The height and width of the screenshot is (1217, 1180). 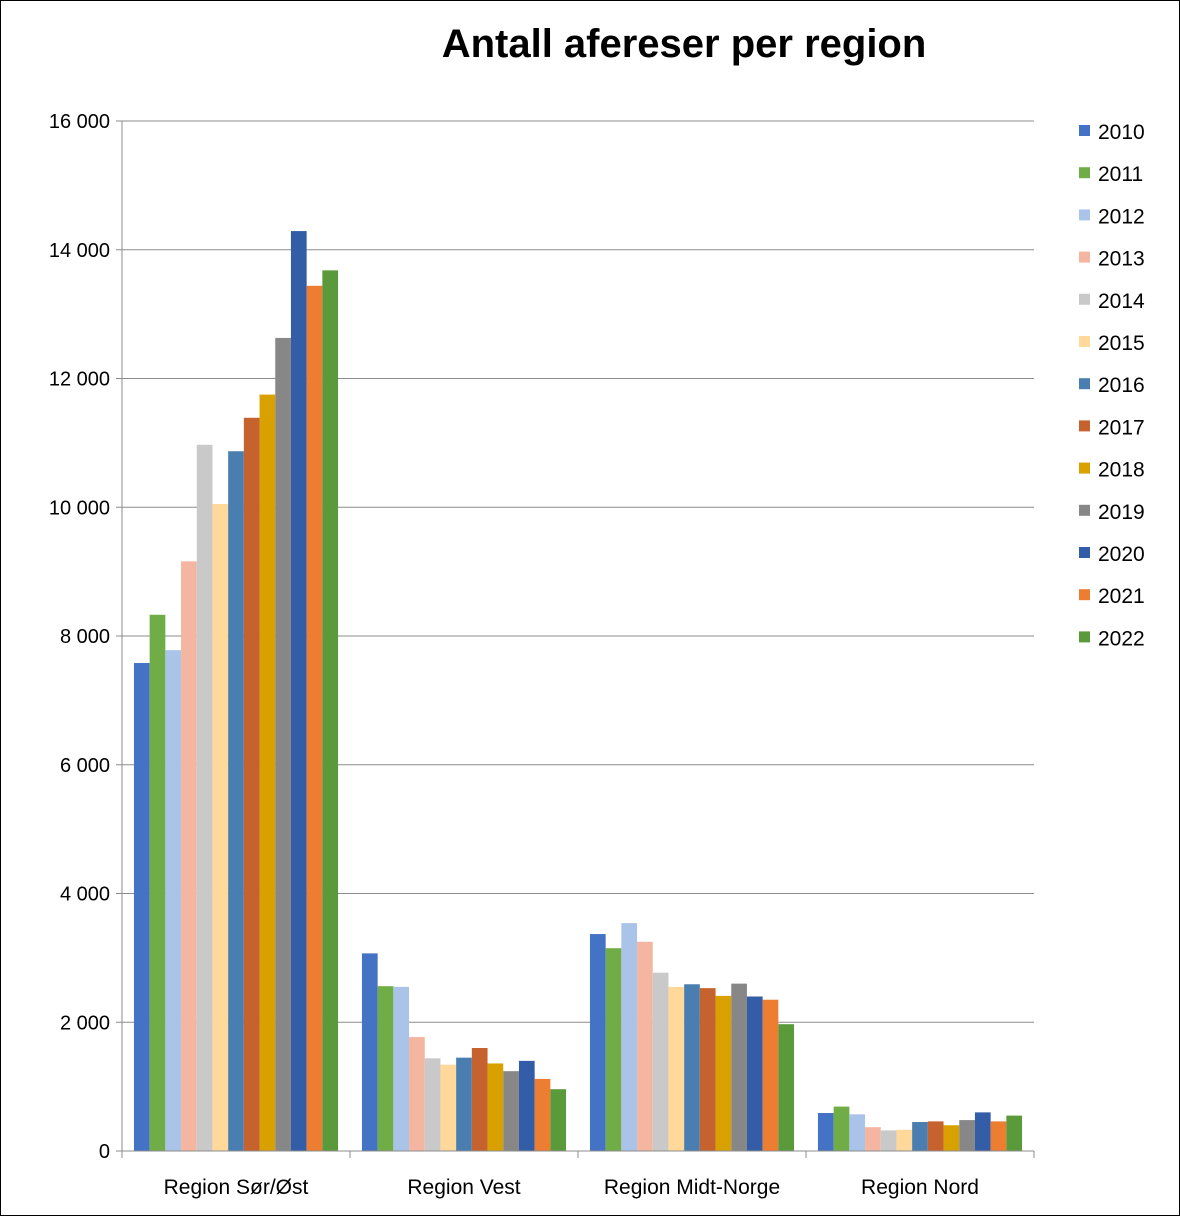 What do you see at coordinates (1121, 554) in the screenshot?
I see `legend-label-2020: 2020` at bounding box center [1121, 554].